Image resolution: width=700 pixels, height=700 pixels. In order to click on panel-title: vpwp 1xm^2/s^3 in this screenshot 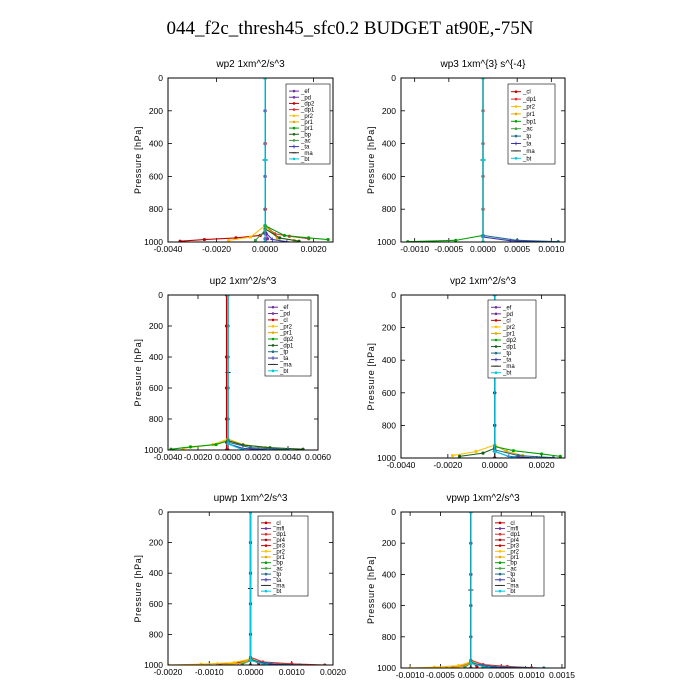, I will do `click(483, 498)`.